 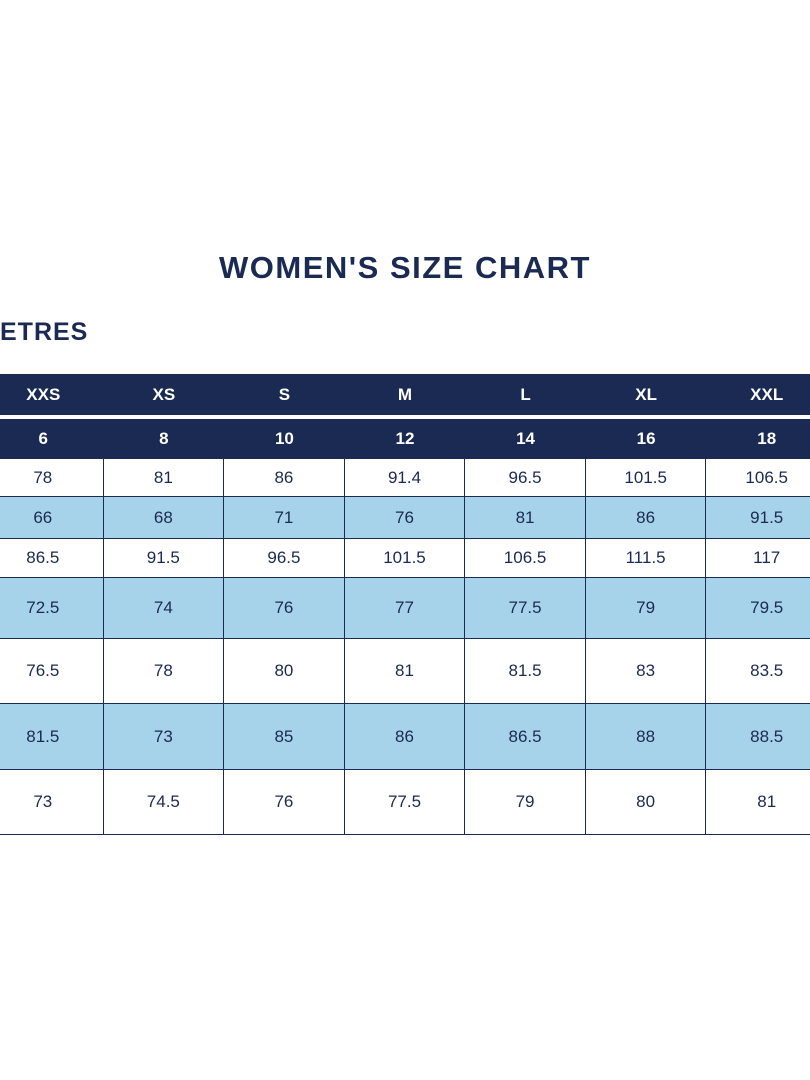 What do you see at coordinates (43, 394) in the screenshot?
I see `header-cell: XXS` at bounding box center [43, 394].